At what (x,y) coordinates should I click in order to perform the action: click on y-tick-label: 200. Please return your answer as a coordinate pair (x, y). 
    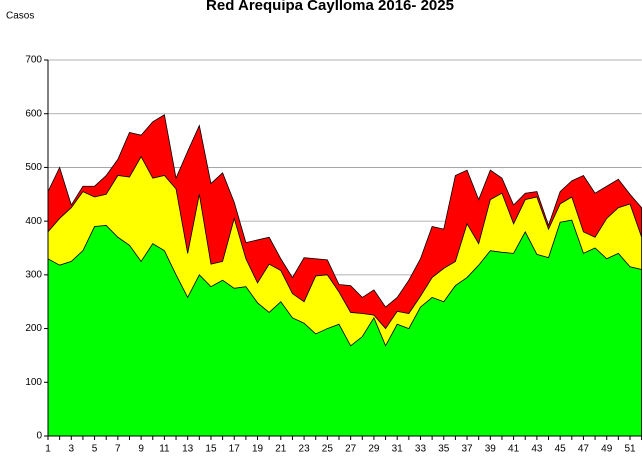
    Looking at the image, I should click on (33, 328).